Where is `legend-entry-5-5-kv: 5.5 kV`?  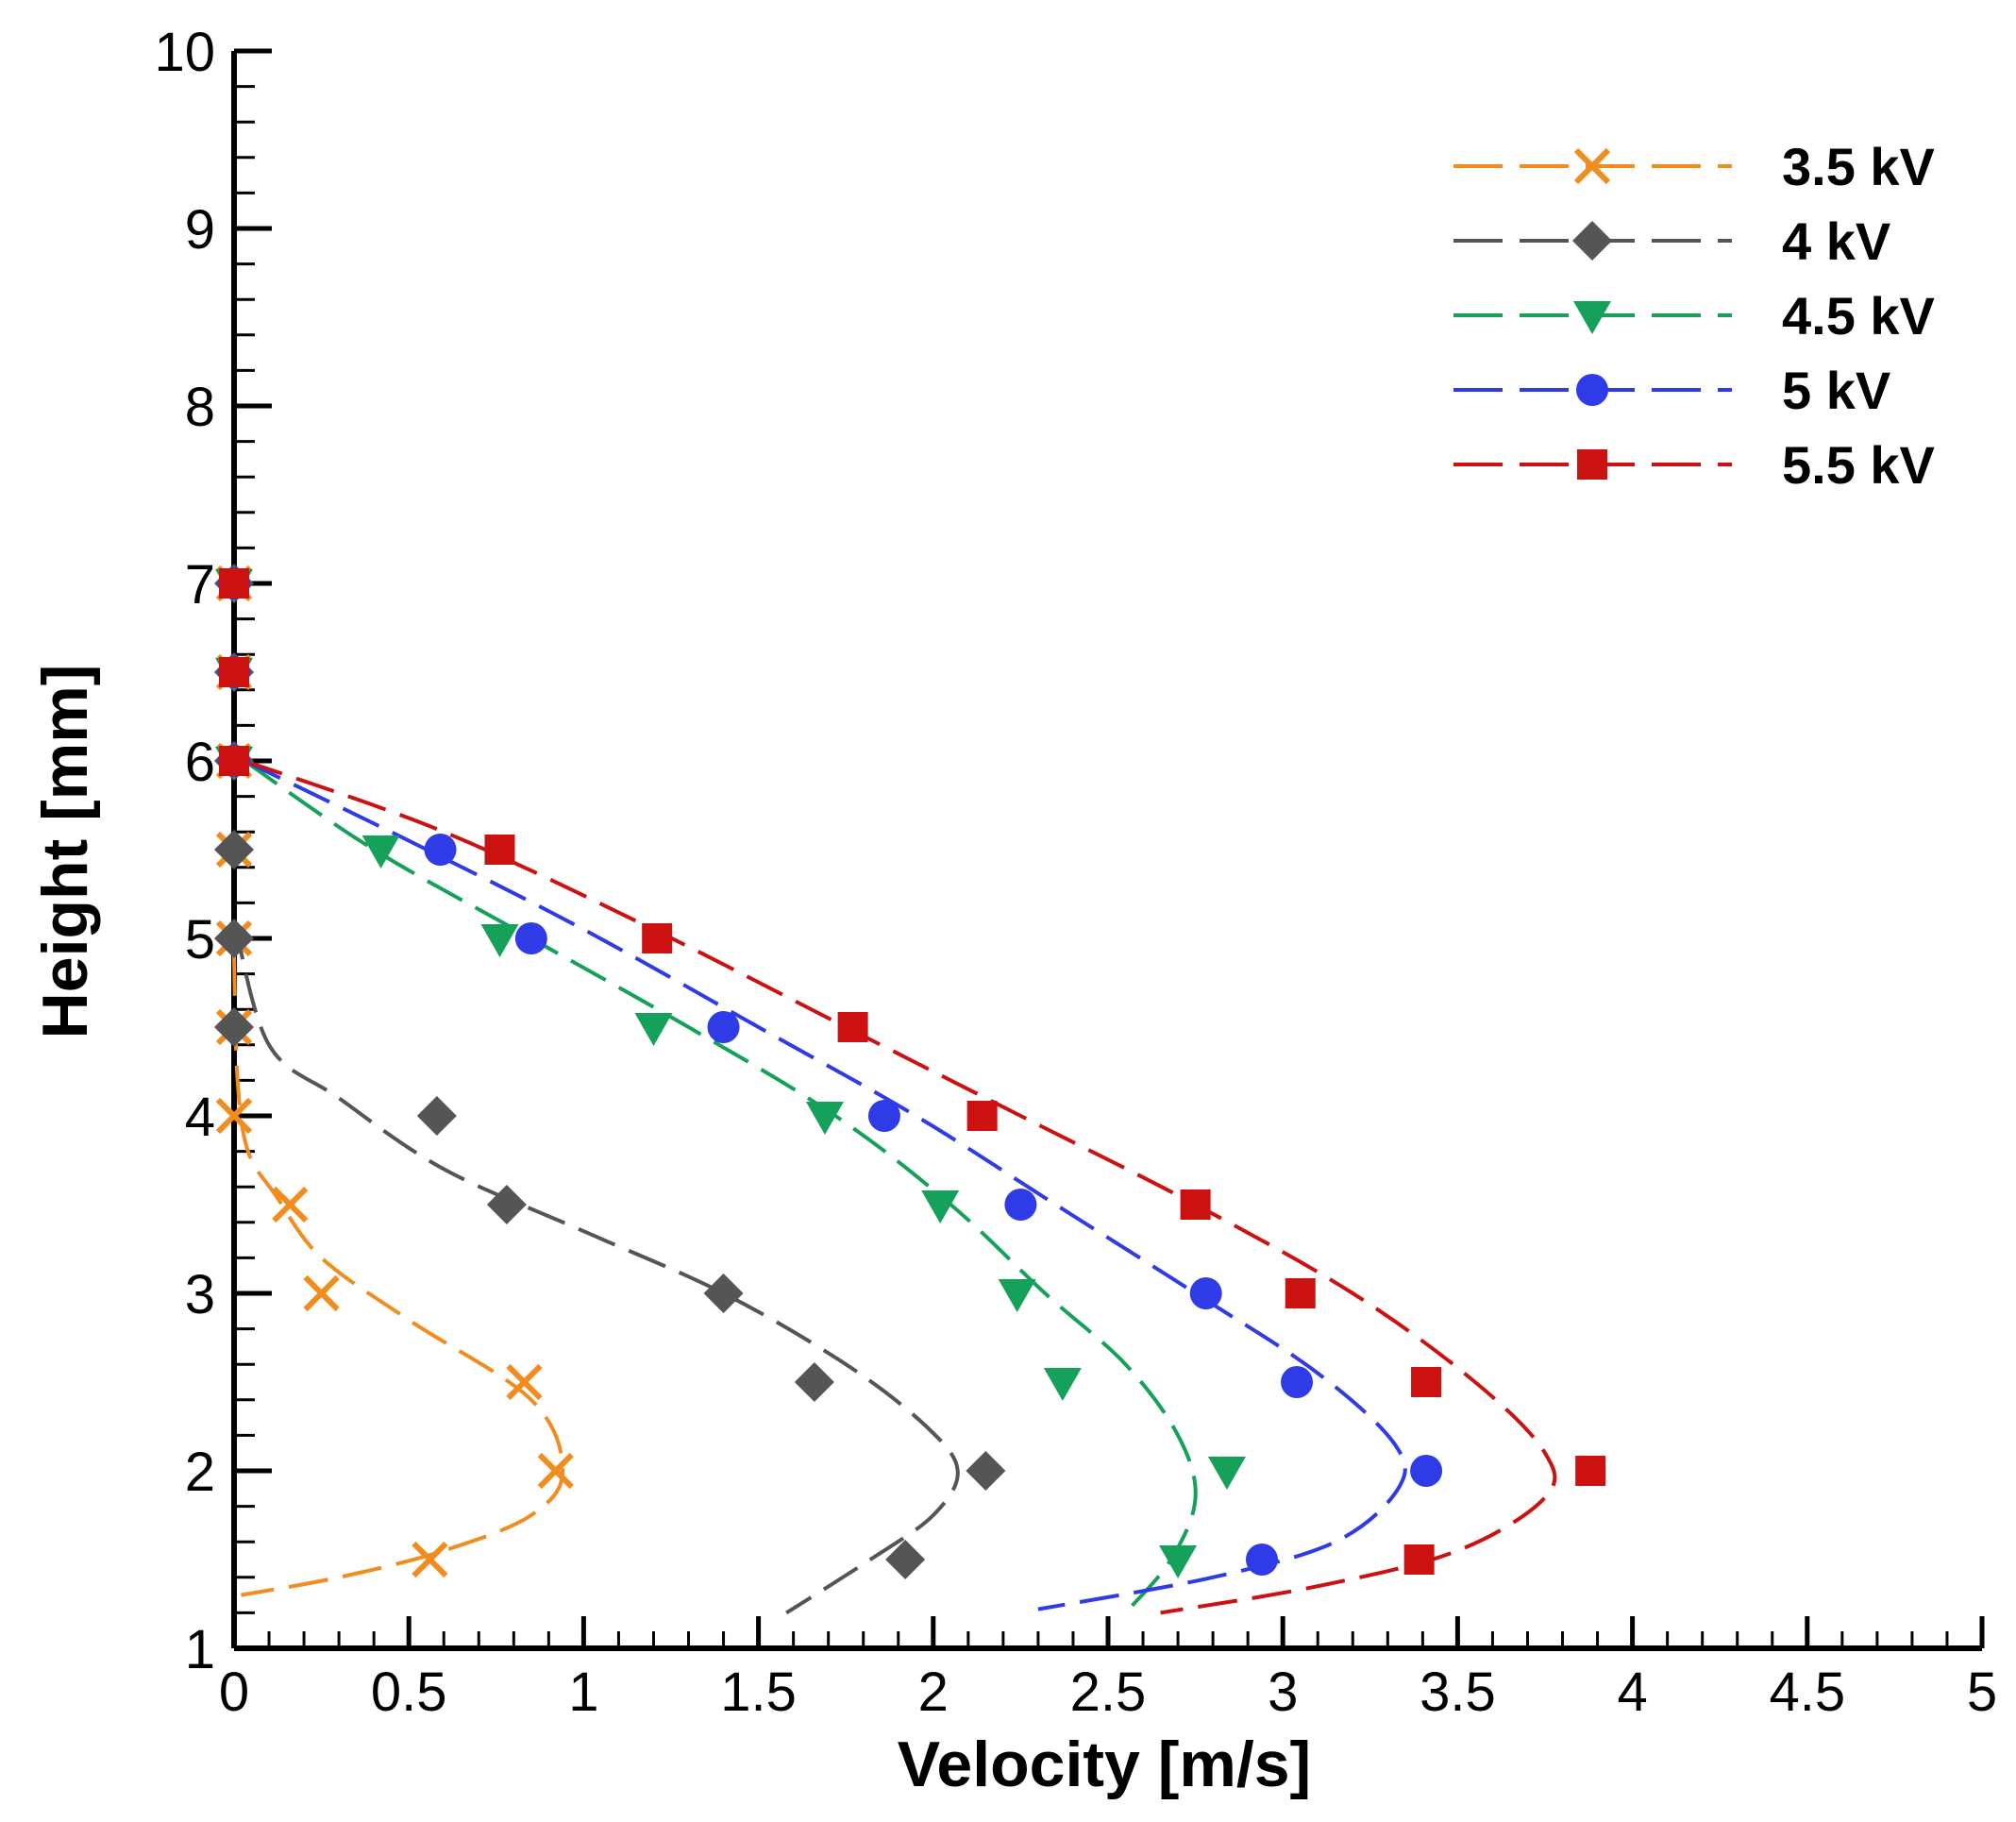 legend-entry-5-5-kv: 5.5 kV is located at coordinates (1694, 465).